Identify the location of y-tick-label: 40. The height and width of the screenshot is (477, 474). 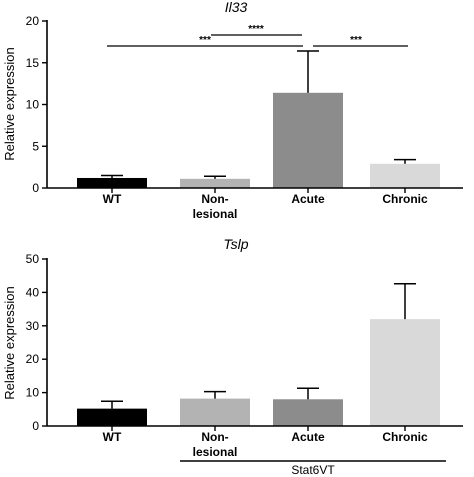
(33, 292).